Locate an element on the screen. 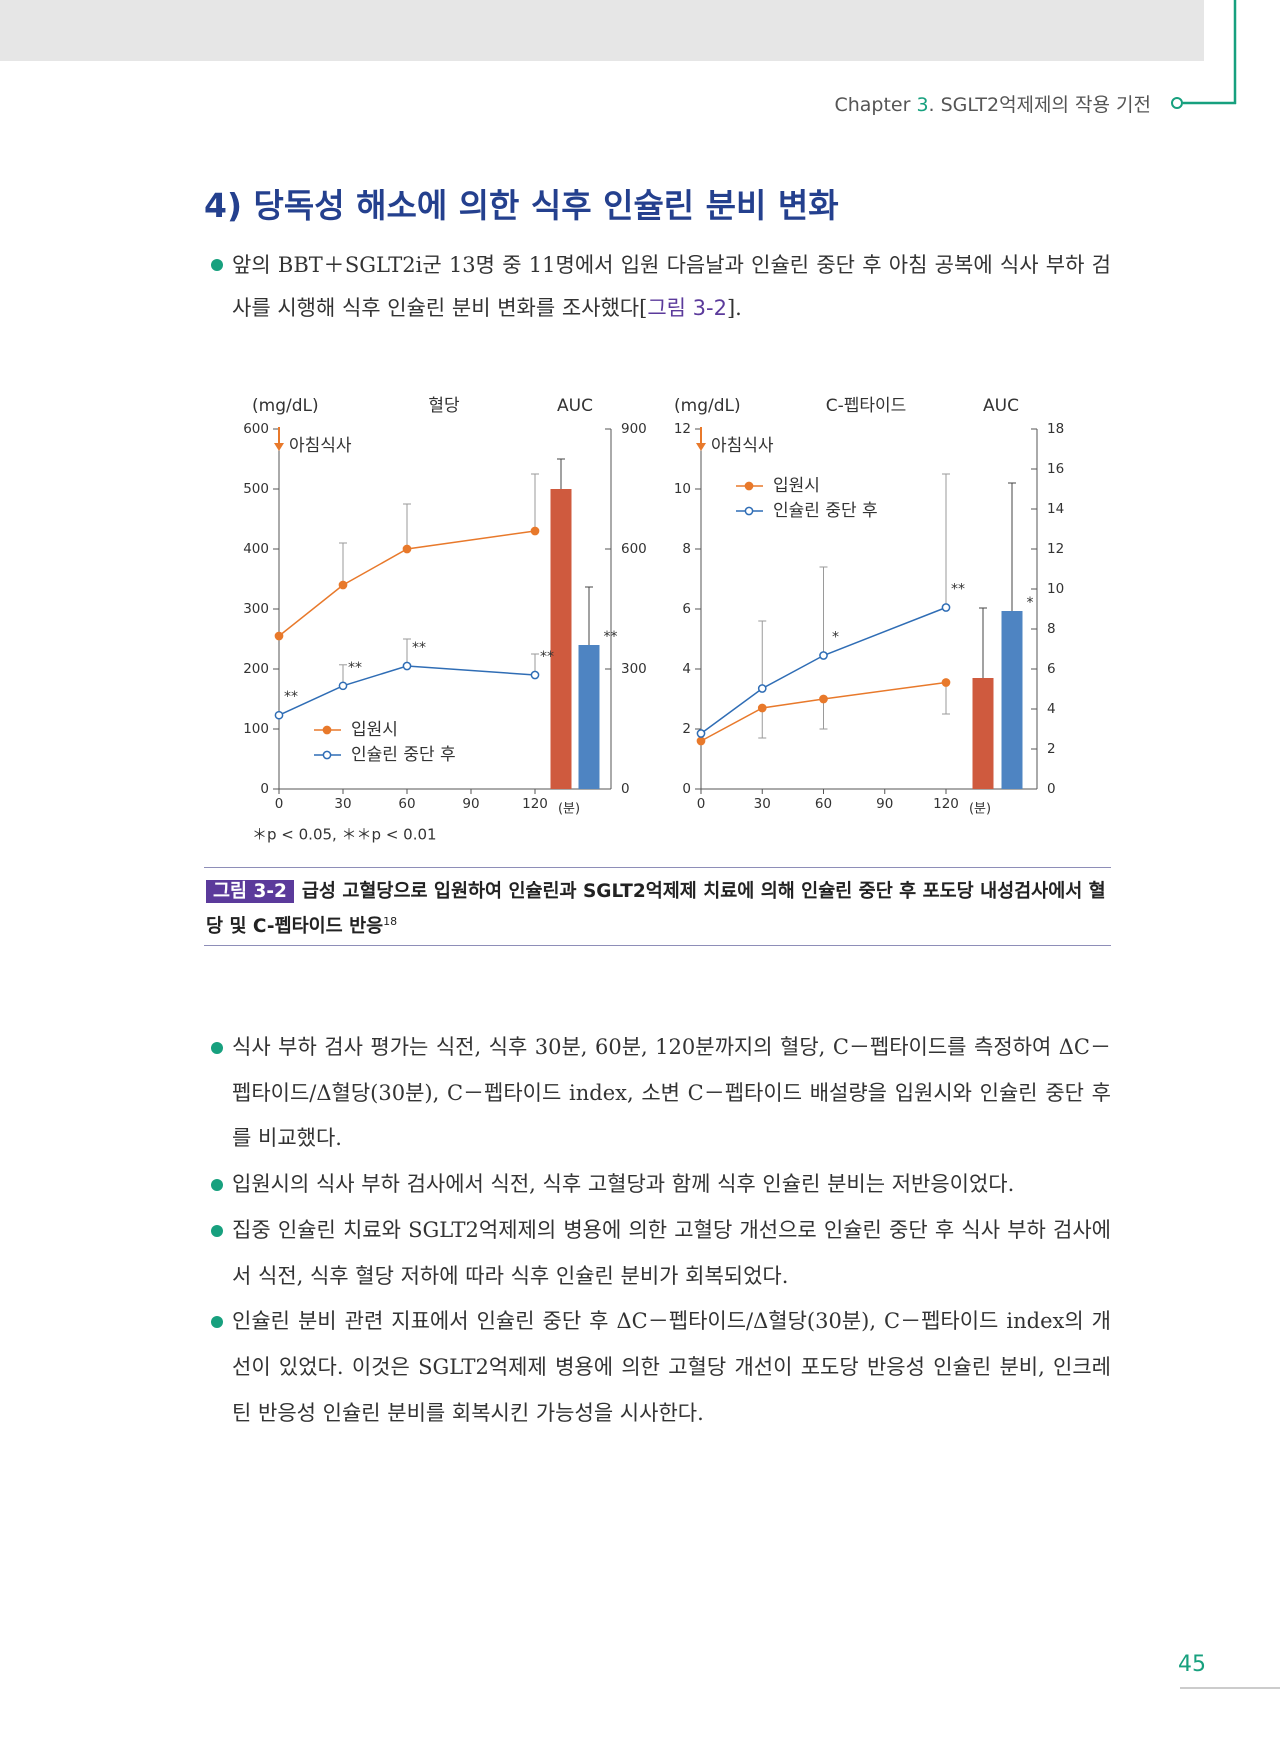  y2-tick-label: 16 is located at coordinates (1055, 469).